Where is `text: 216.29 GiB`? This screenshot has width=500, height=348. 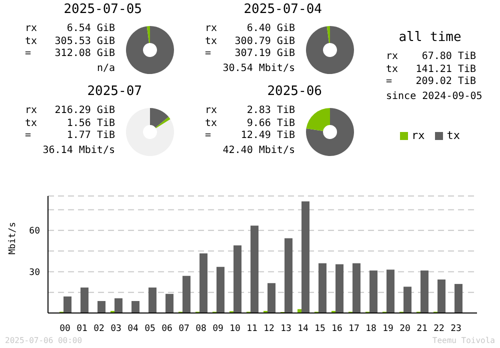 text: 216.29 GiB is located at coordinates (84, 111).